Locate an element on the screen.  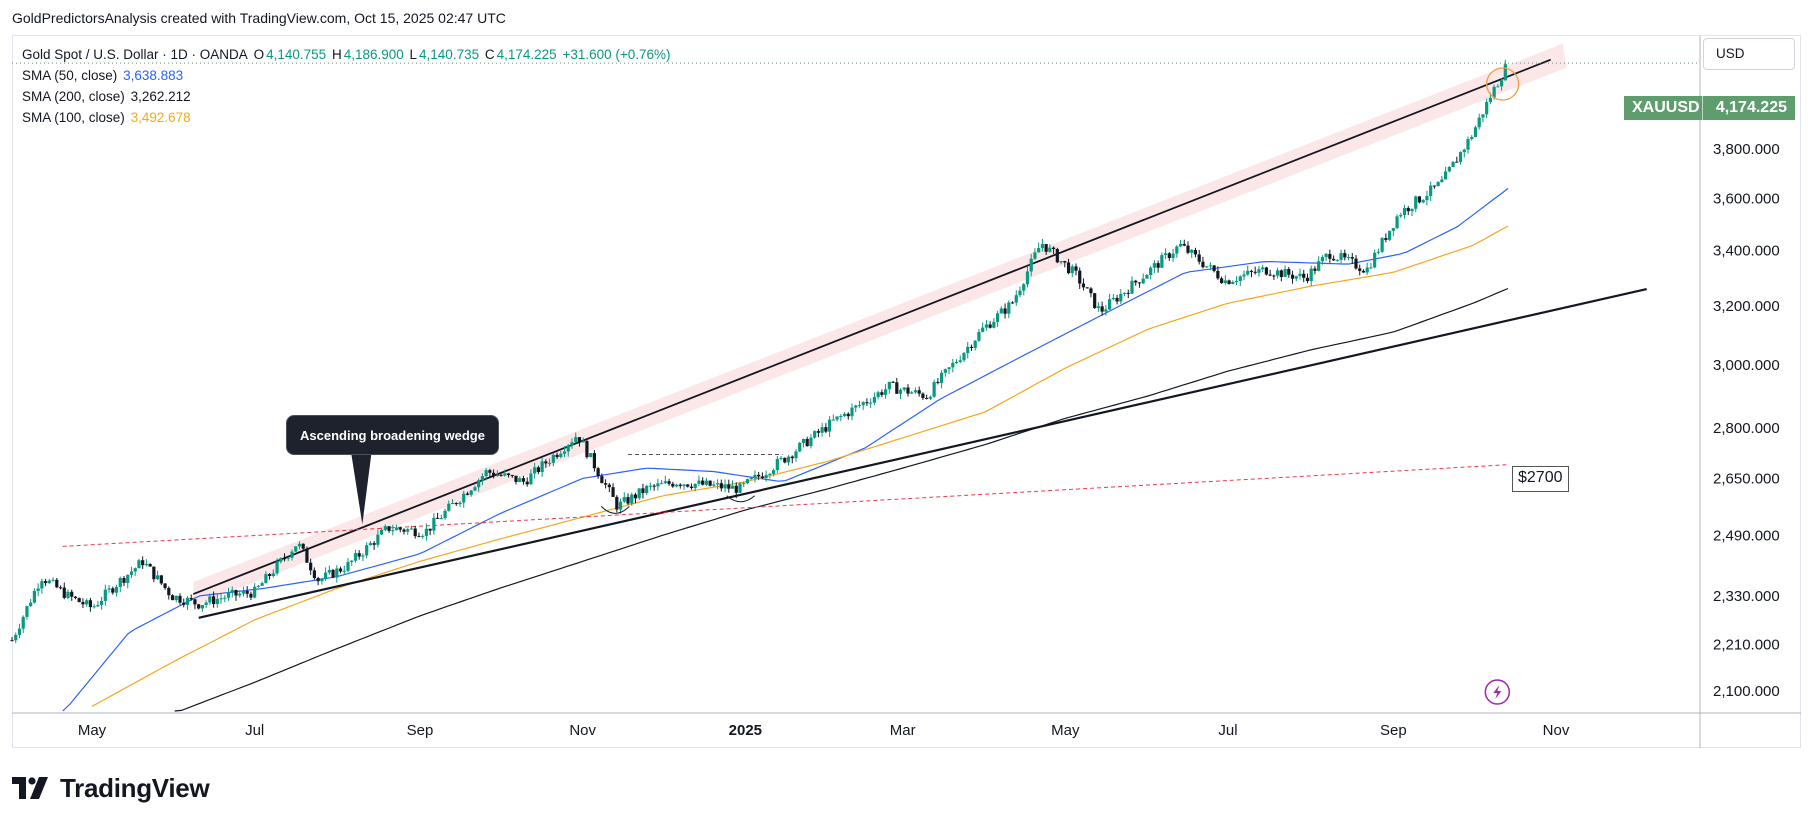
x-tick-label: Jul is located at coordinates (1227, 730).